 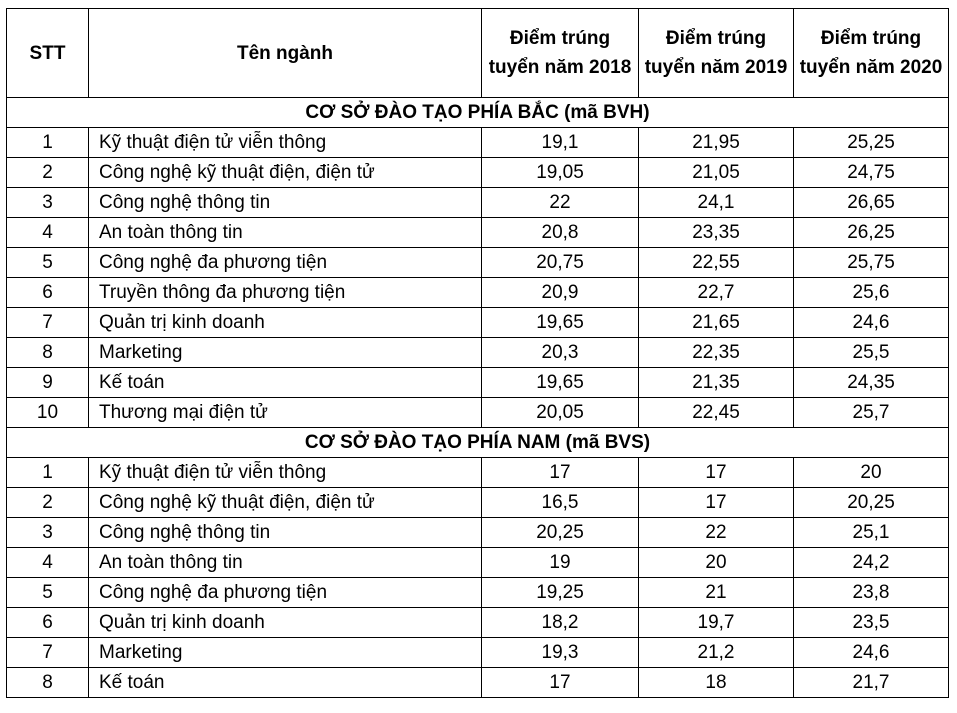 I want to click on cell-score-2019: 21,95, so click(x=716, y=142).